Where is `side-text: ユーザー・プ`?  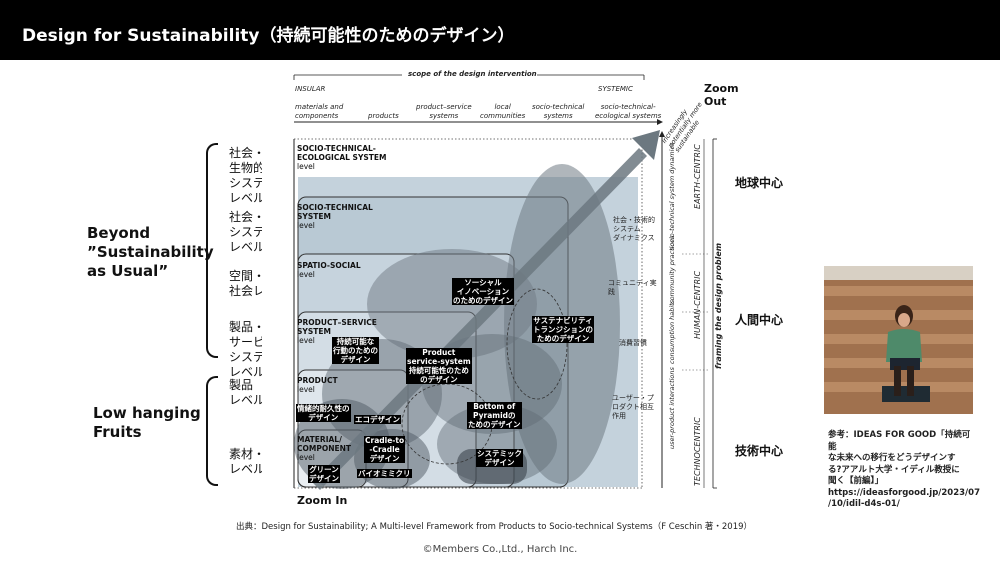 side-text: ユーザー・プ is located at coordinates (633, 398).